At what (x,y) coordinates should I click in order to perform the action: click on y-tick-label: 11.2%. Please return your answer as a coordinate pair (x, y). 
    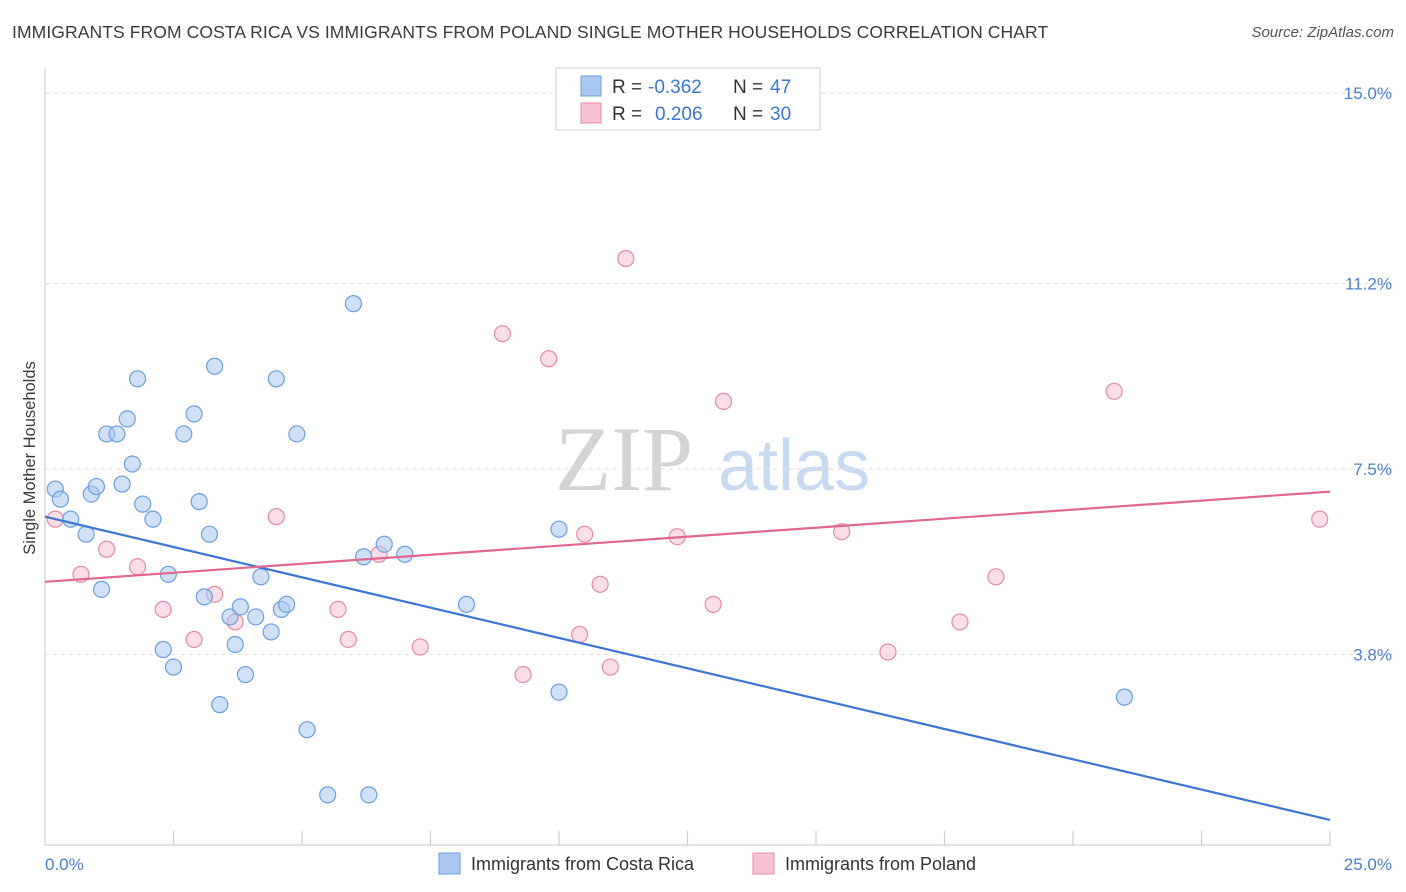
    Looking at the image, I should click on (1368, 284).